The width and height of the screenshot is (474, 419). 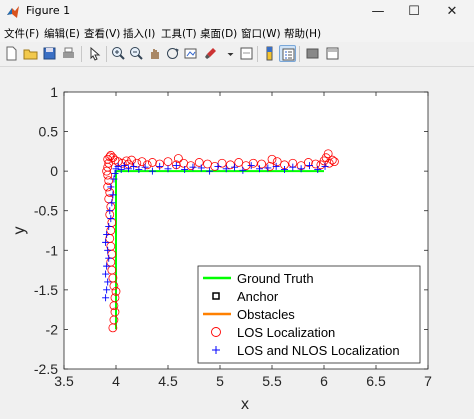 I want to click on hide-plot-tools-icon, so click(x=312, y=53).